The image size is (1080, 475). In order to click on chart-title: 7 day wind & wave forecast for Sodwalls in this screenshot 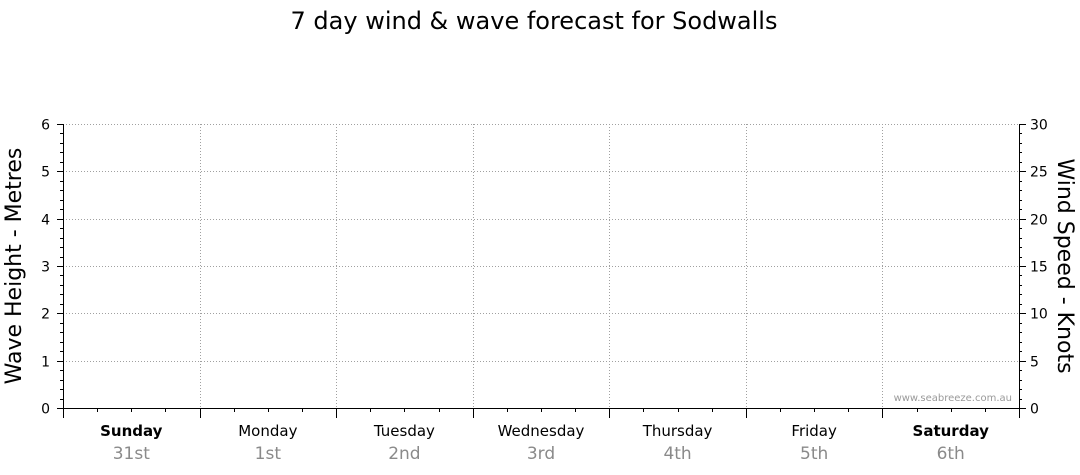, I will do `click(534, 21)`.